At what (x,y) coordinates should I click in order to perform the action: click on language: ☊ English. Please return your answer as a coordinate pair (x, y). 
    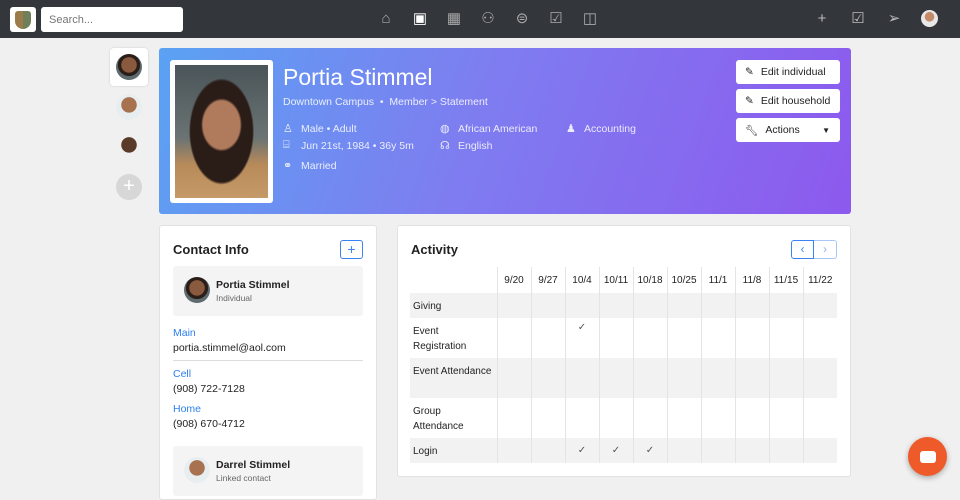
    Looking at the image, I should click on (466, 146).